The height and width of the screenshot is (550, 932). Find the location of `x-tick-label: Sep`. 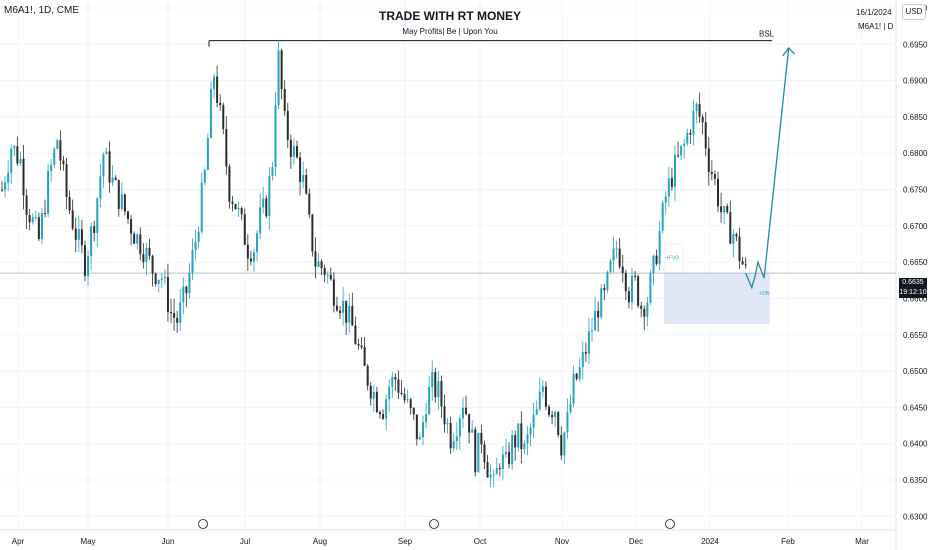

x-tick-label: Sep is located at coordinates (405, 541).